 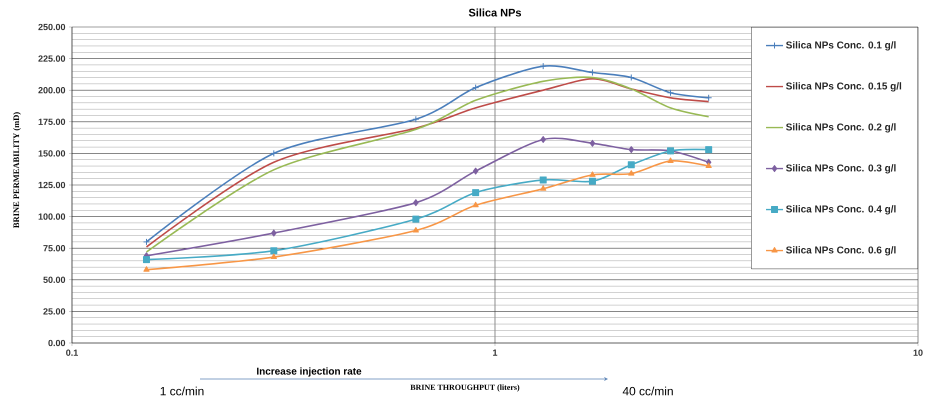 I want to click on legend-label: Silica NPs Conc. 0.15 g/l, so click(x=844, y=87).